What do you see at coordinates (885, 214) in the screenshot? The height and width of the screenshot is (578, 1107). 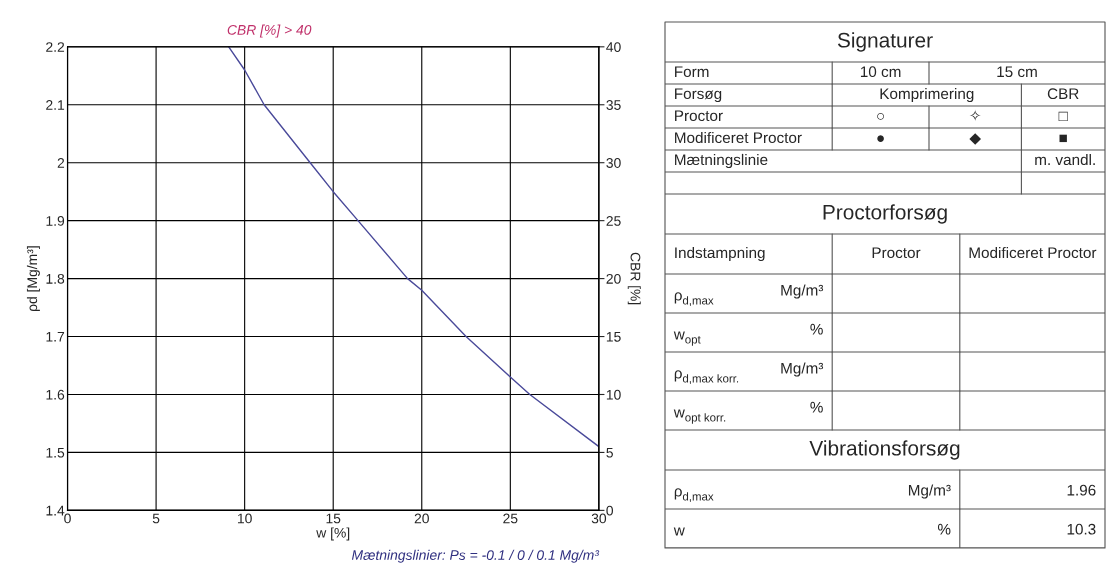 I see `text: Proctorforsøg` at bounding box center [885, 214].